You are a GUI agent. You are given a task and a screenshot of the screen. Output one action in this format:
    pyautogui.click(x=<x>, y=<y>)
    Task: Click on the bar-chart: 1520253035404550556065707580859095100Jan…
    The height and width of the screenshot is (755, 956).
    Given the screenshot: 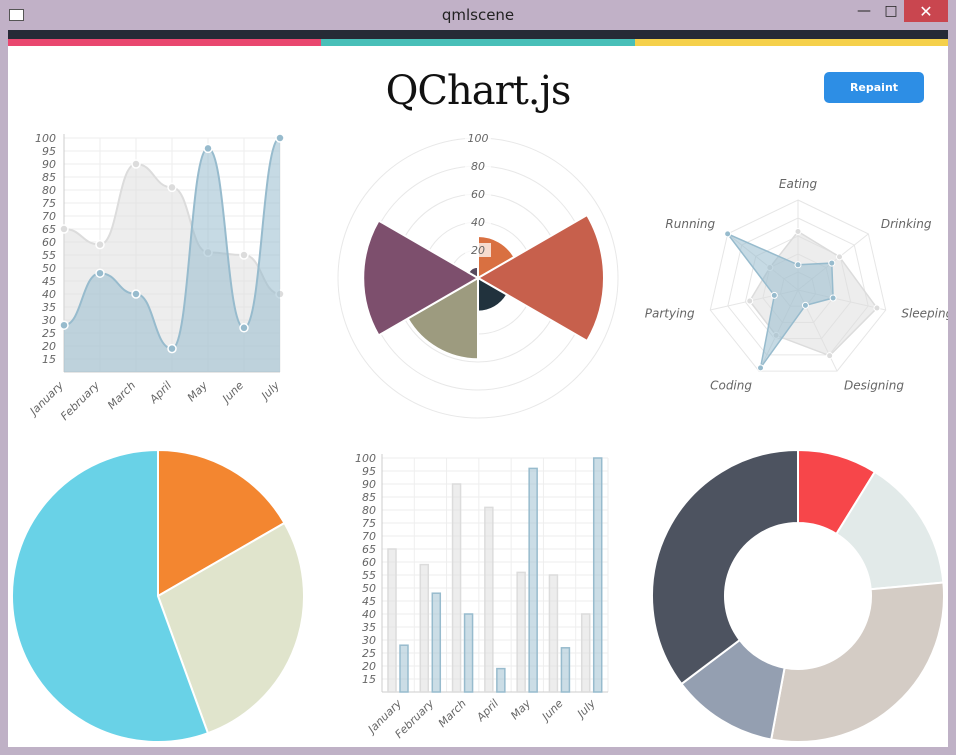 What is the action you would take?
    pyautogui.click(x=482, y=596)
    